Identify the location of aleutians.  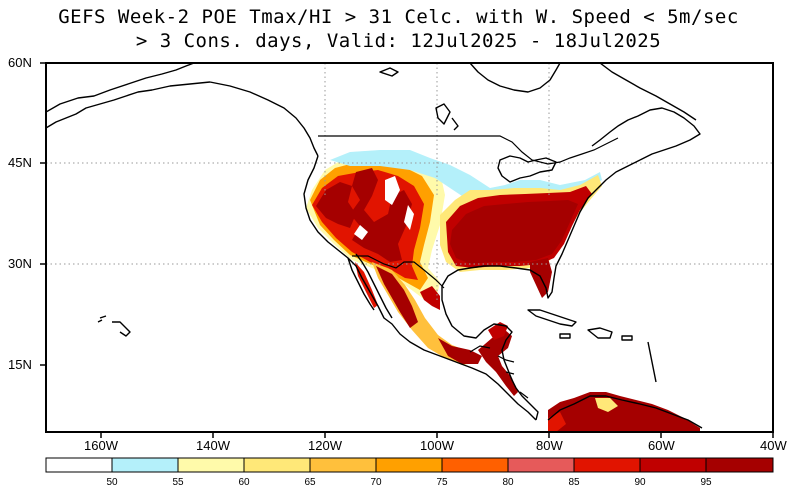
(114, 326).